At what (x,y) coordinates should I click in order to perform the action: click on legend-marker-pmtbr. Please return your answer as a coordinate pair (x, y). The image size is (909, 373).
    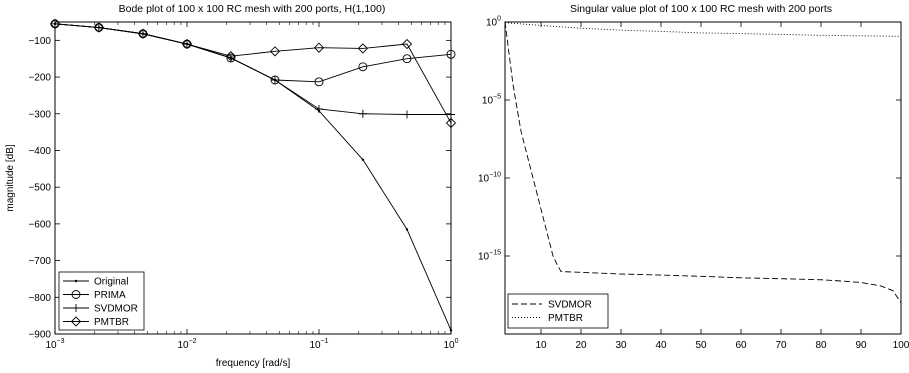
    Looking at the image, I should click on (76, 321).